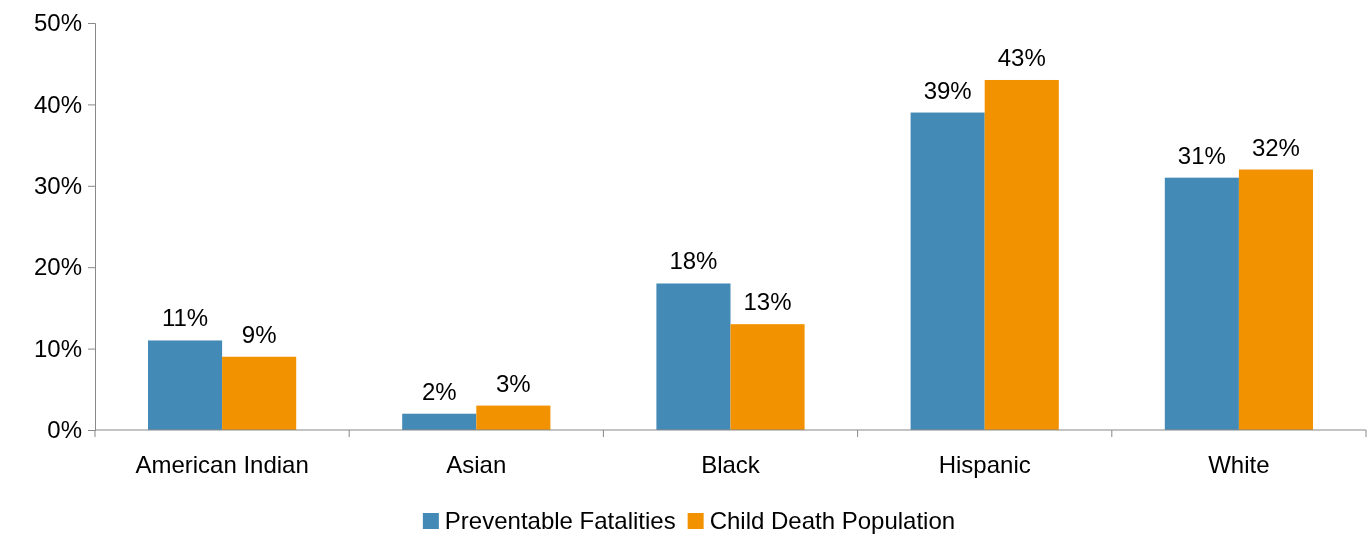 This screenshot has height=535, width=1368. I want to click on data-label: 43%, so click(1021, 57).